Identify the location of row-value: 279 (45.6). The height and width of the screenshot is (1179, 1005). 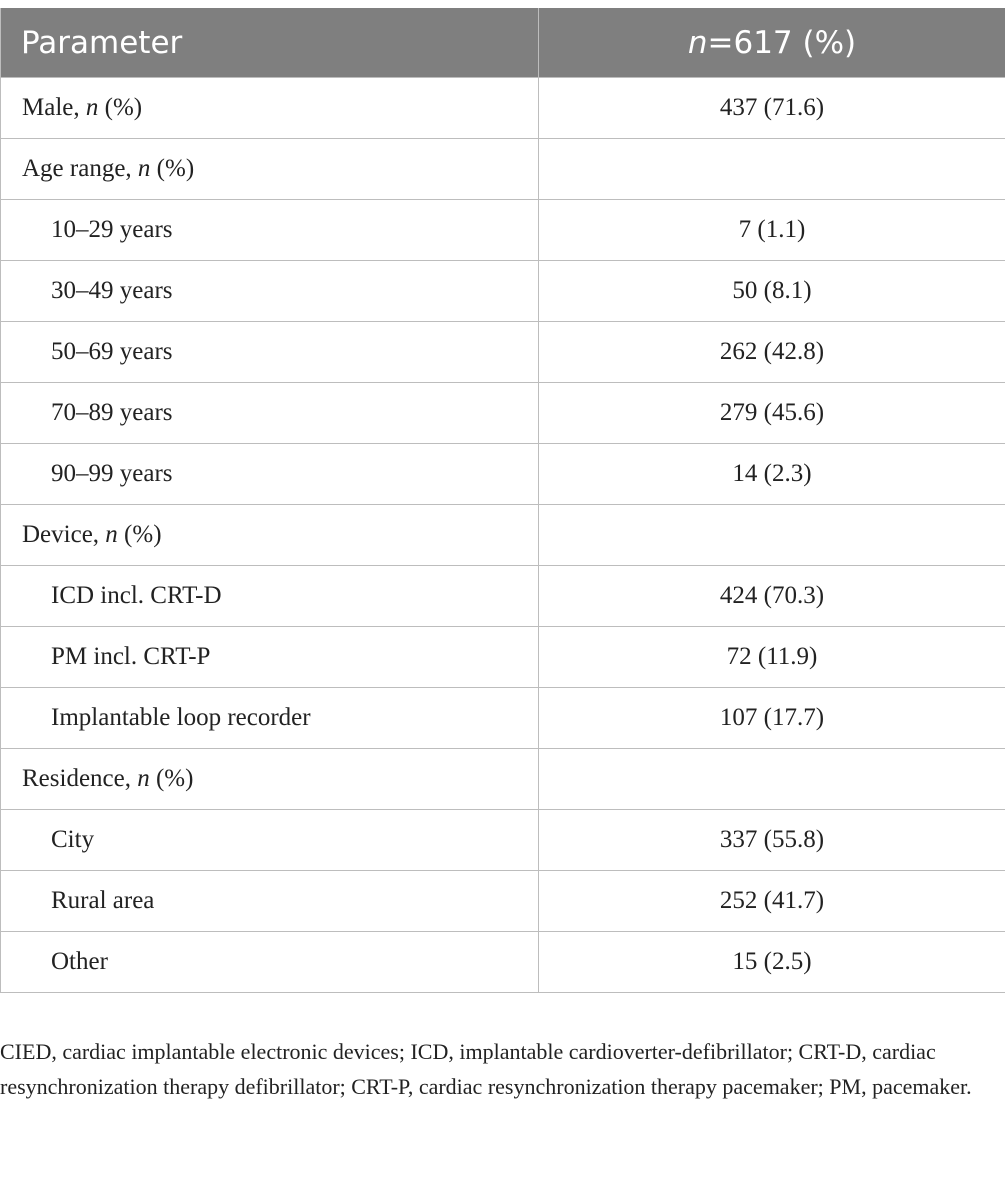
(771, 413).